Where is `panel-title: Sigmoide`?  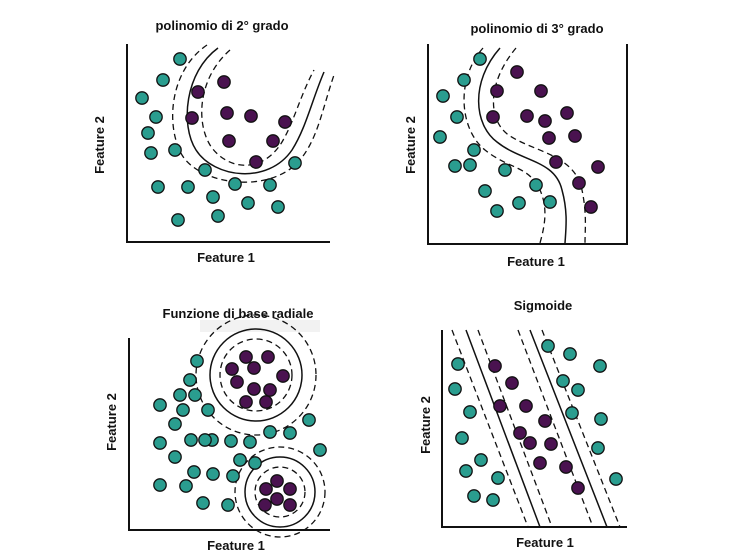 panel-title: Sigmoide is located at coordinates (543, 305).